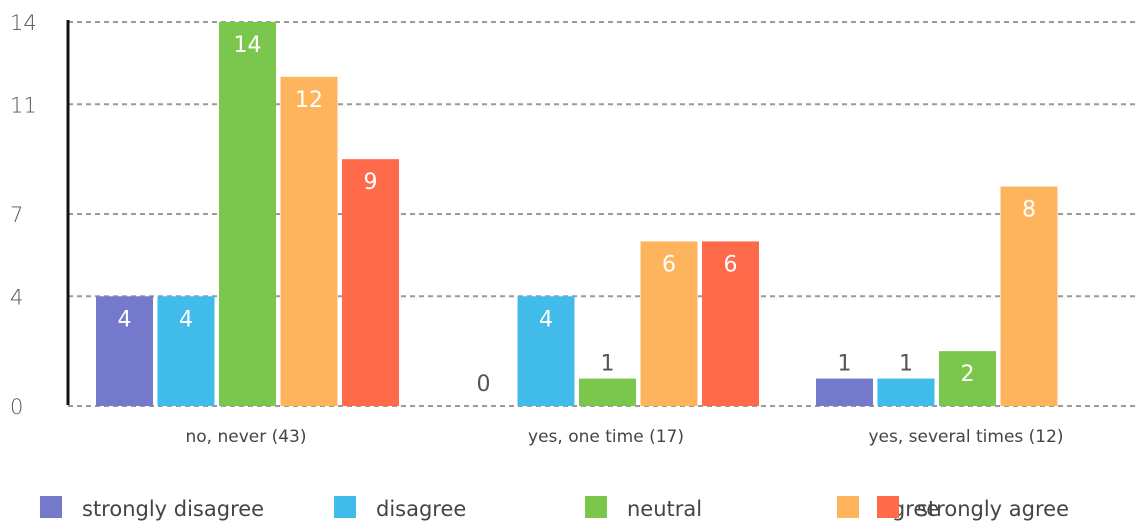 The image size is (1145, 523). Describe the element at coordinates (309, 100) in the screenshot. I see `data-label: 12` at that location.